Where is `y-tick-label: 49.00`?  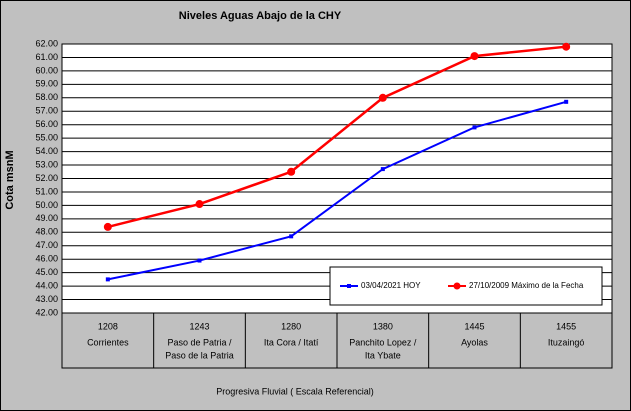
y-tick-label: 49.00 is located at coordinates (46, 218).